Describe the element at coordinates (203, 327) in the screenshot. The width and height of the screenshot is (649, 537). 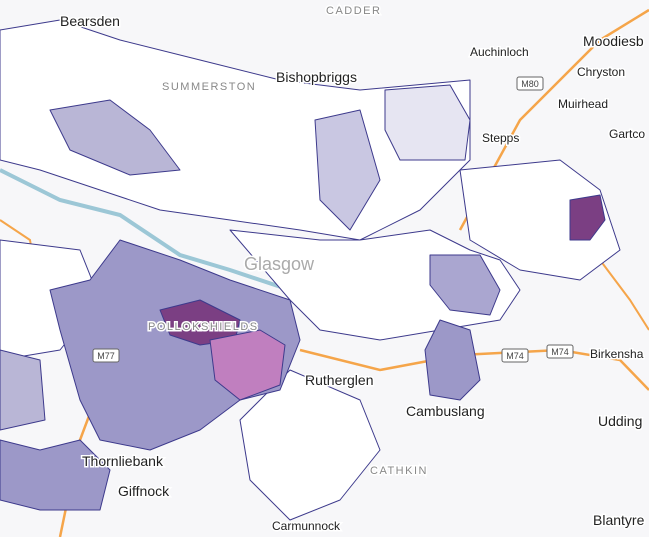
I see `place-label: POLLOKSHIELDS` at that location.